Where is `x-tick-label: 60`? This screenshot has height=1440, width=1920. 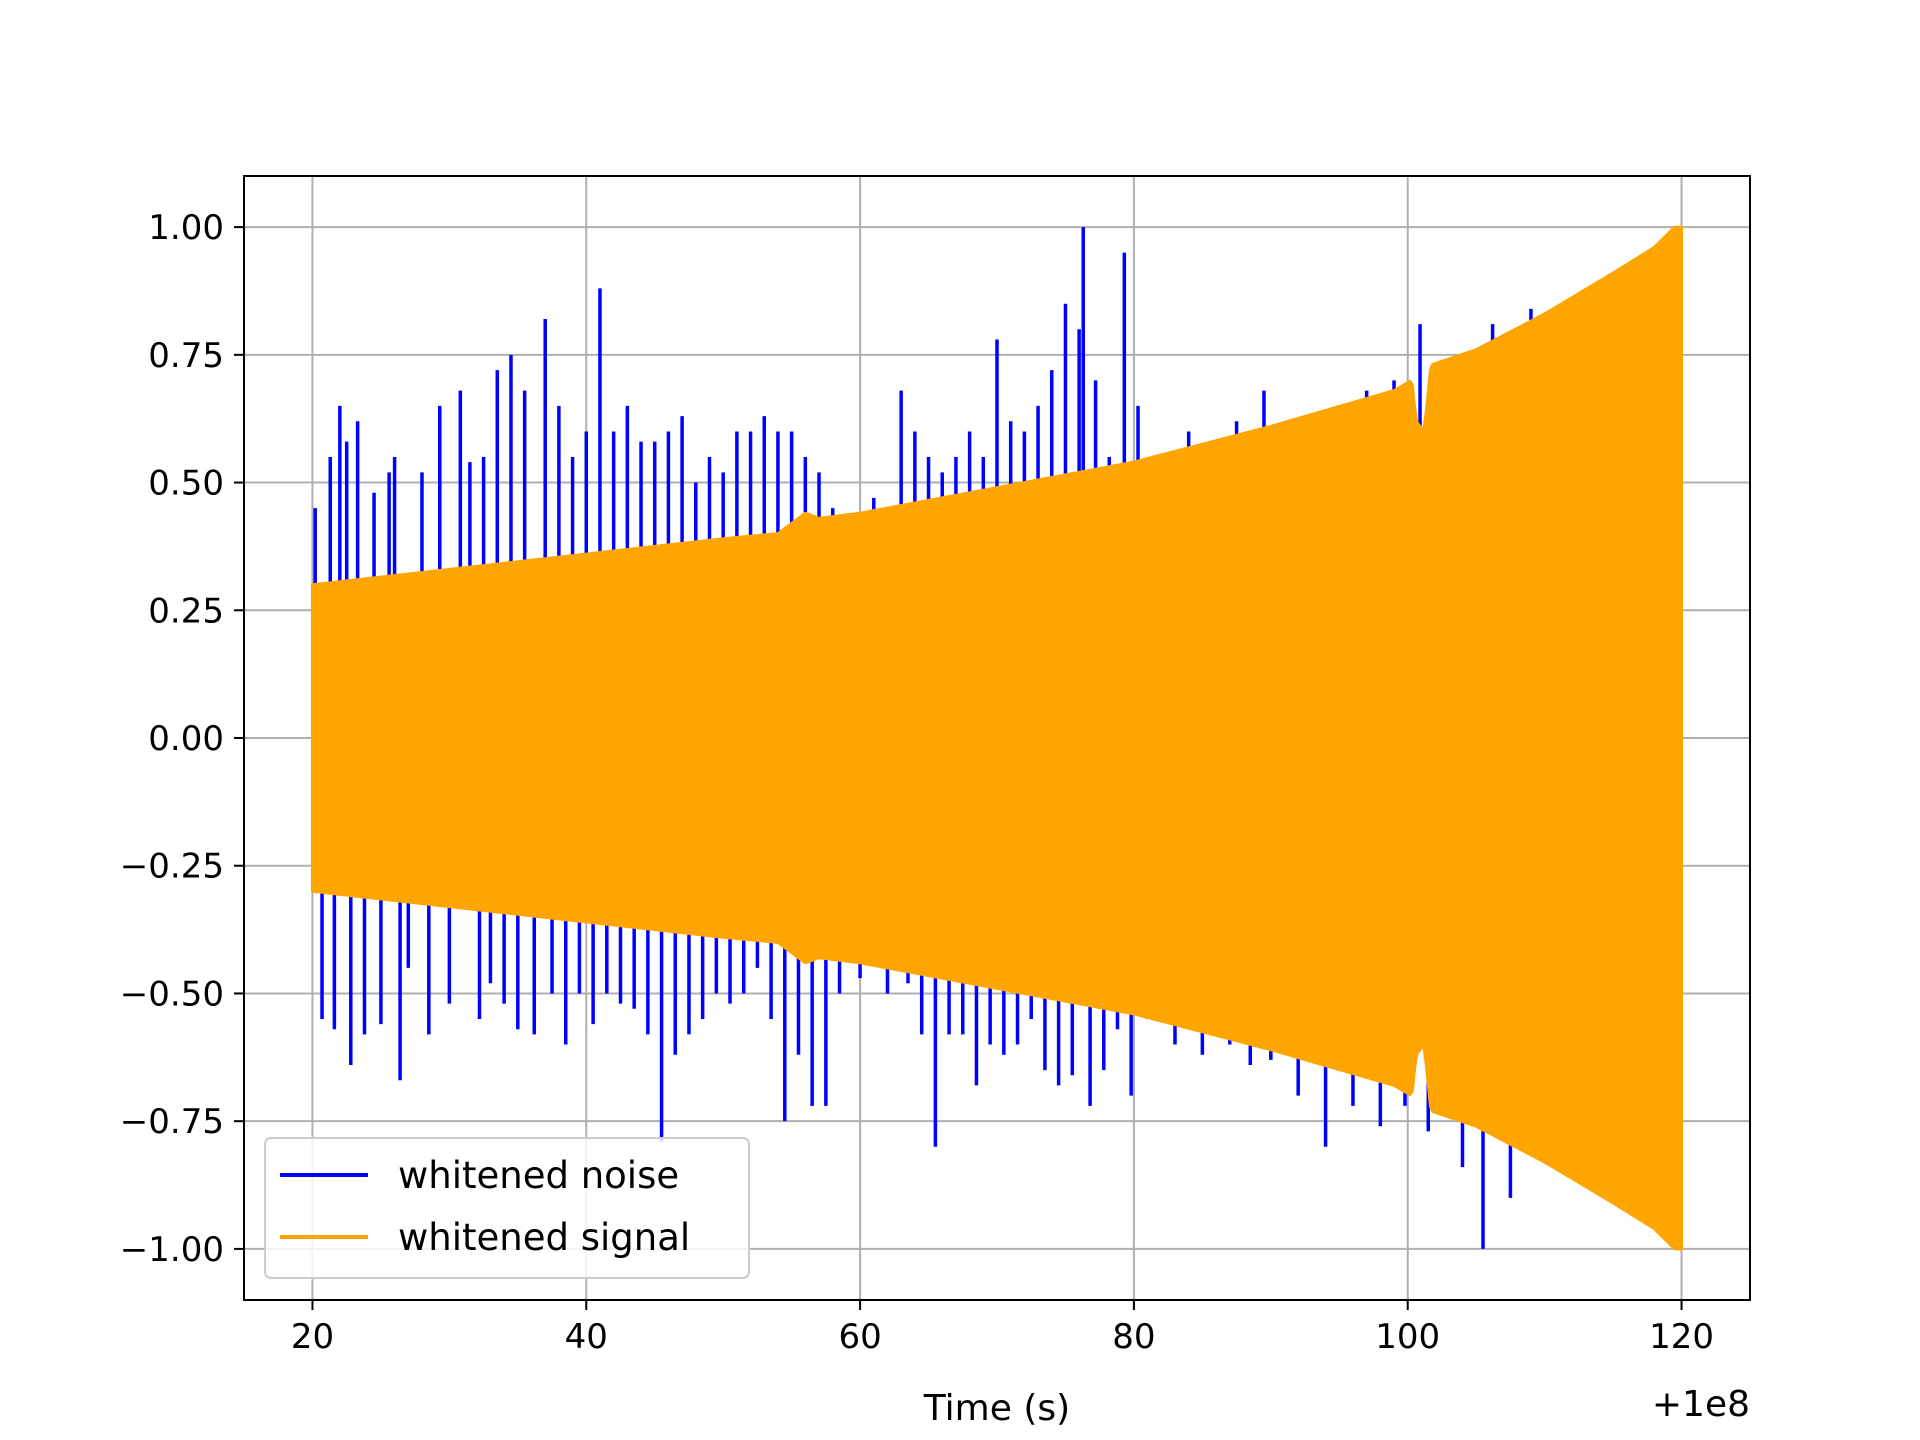 x-tick-label: 60 is located at coordinates (859, 1337).